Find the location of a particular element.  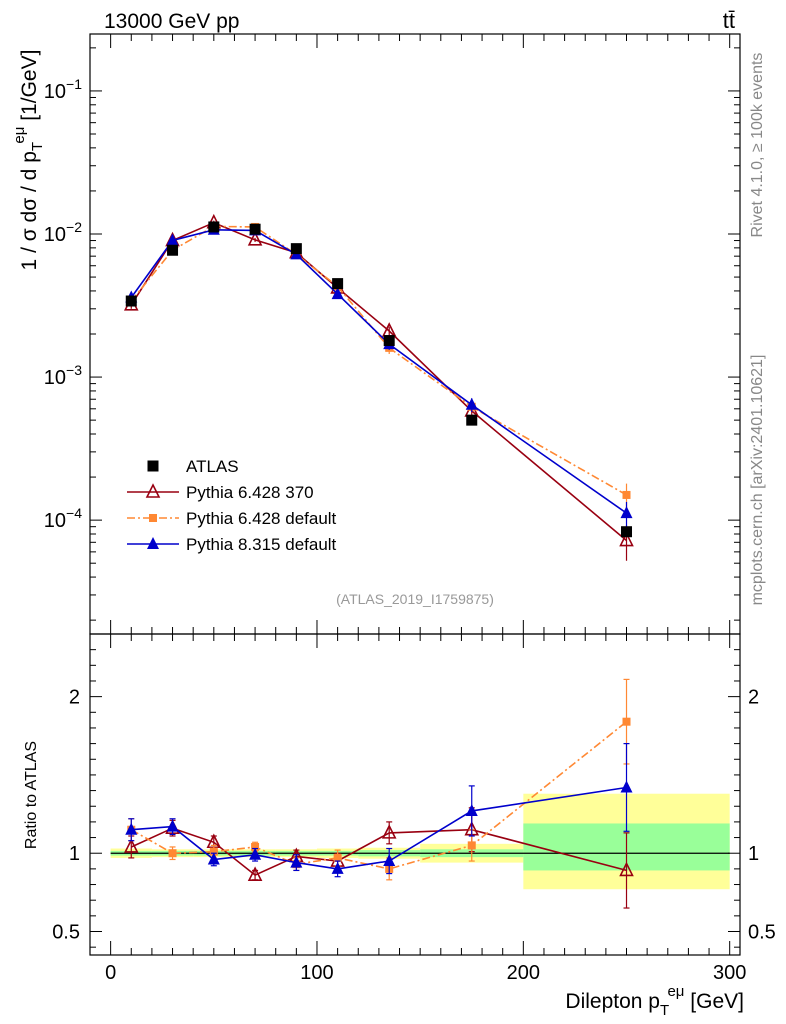

main-y-tick-label: 10⁻¹ is located at coordinates (63, 89).